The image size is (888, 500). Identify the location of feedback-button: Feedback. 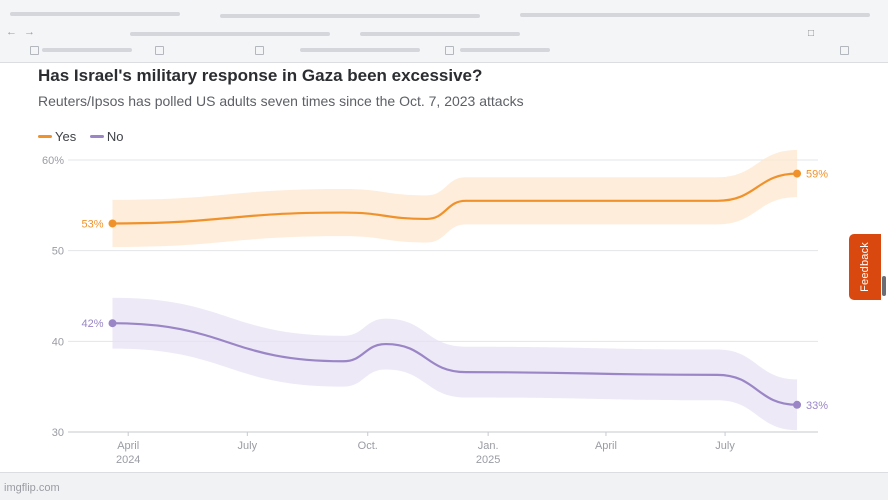
(865, 267).